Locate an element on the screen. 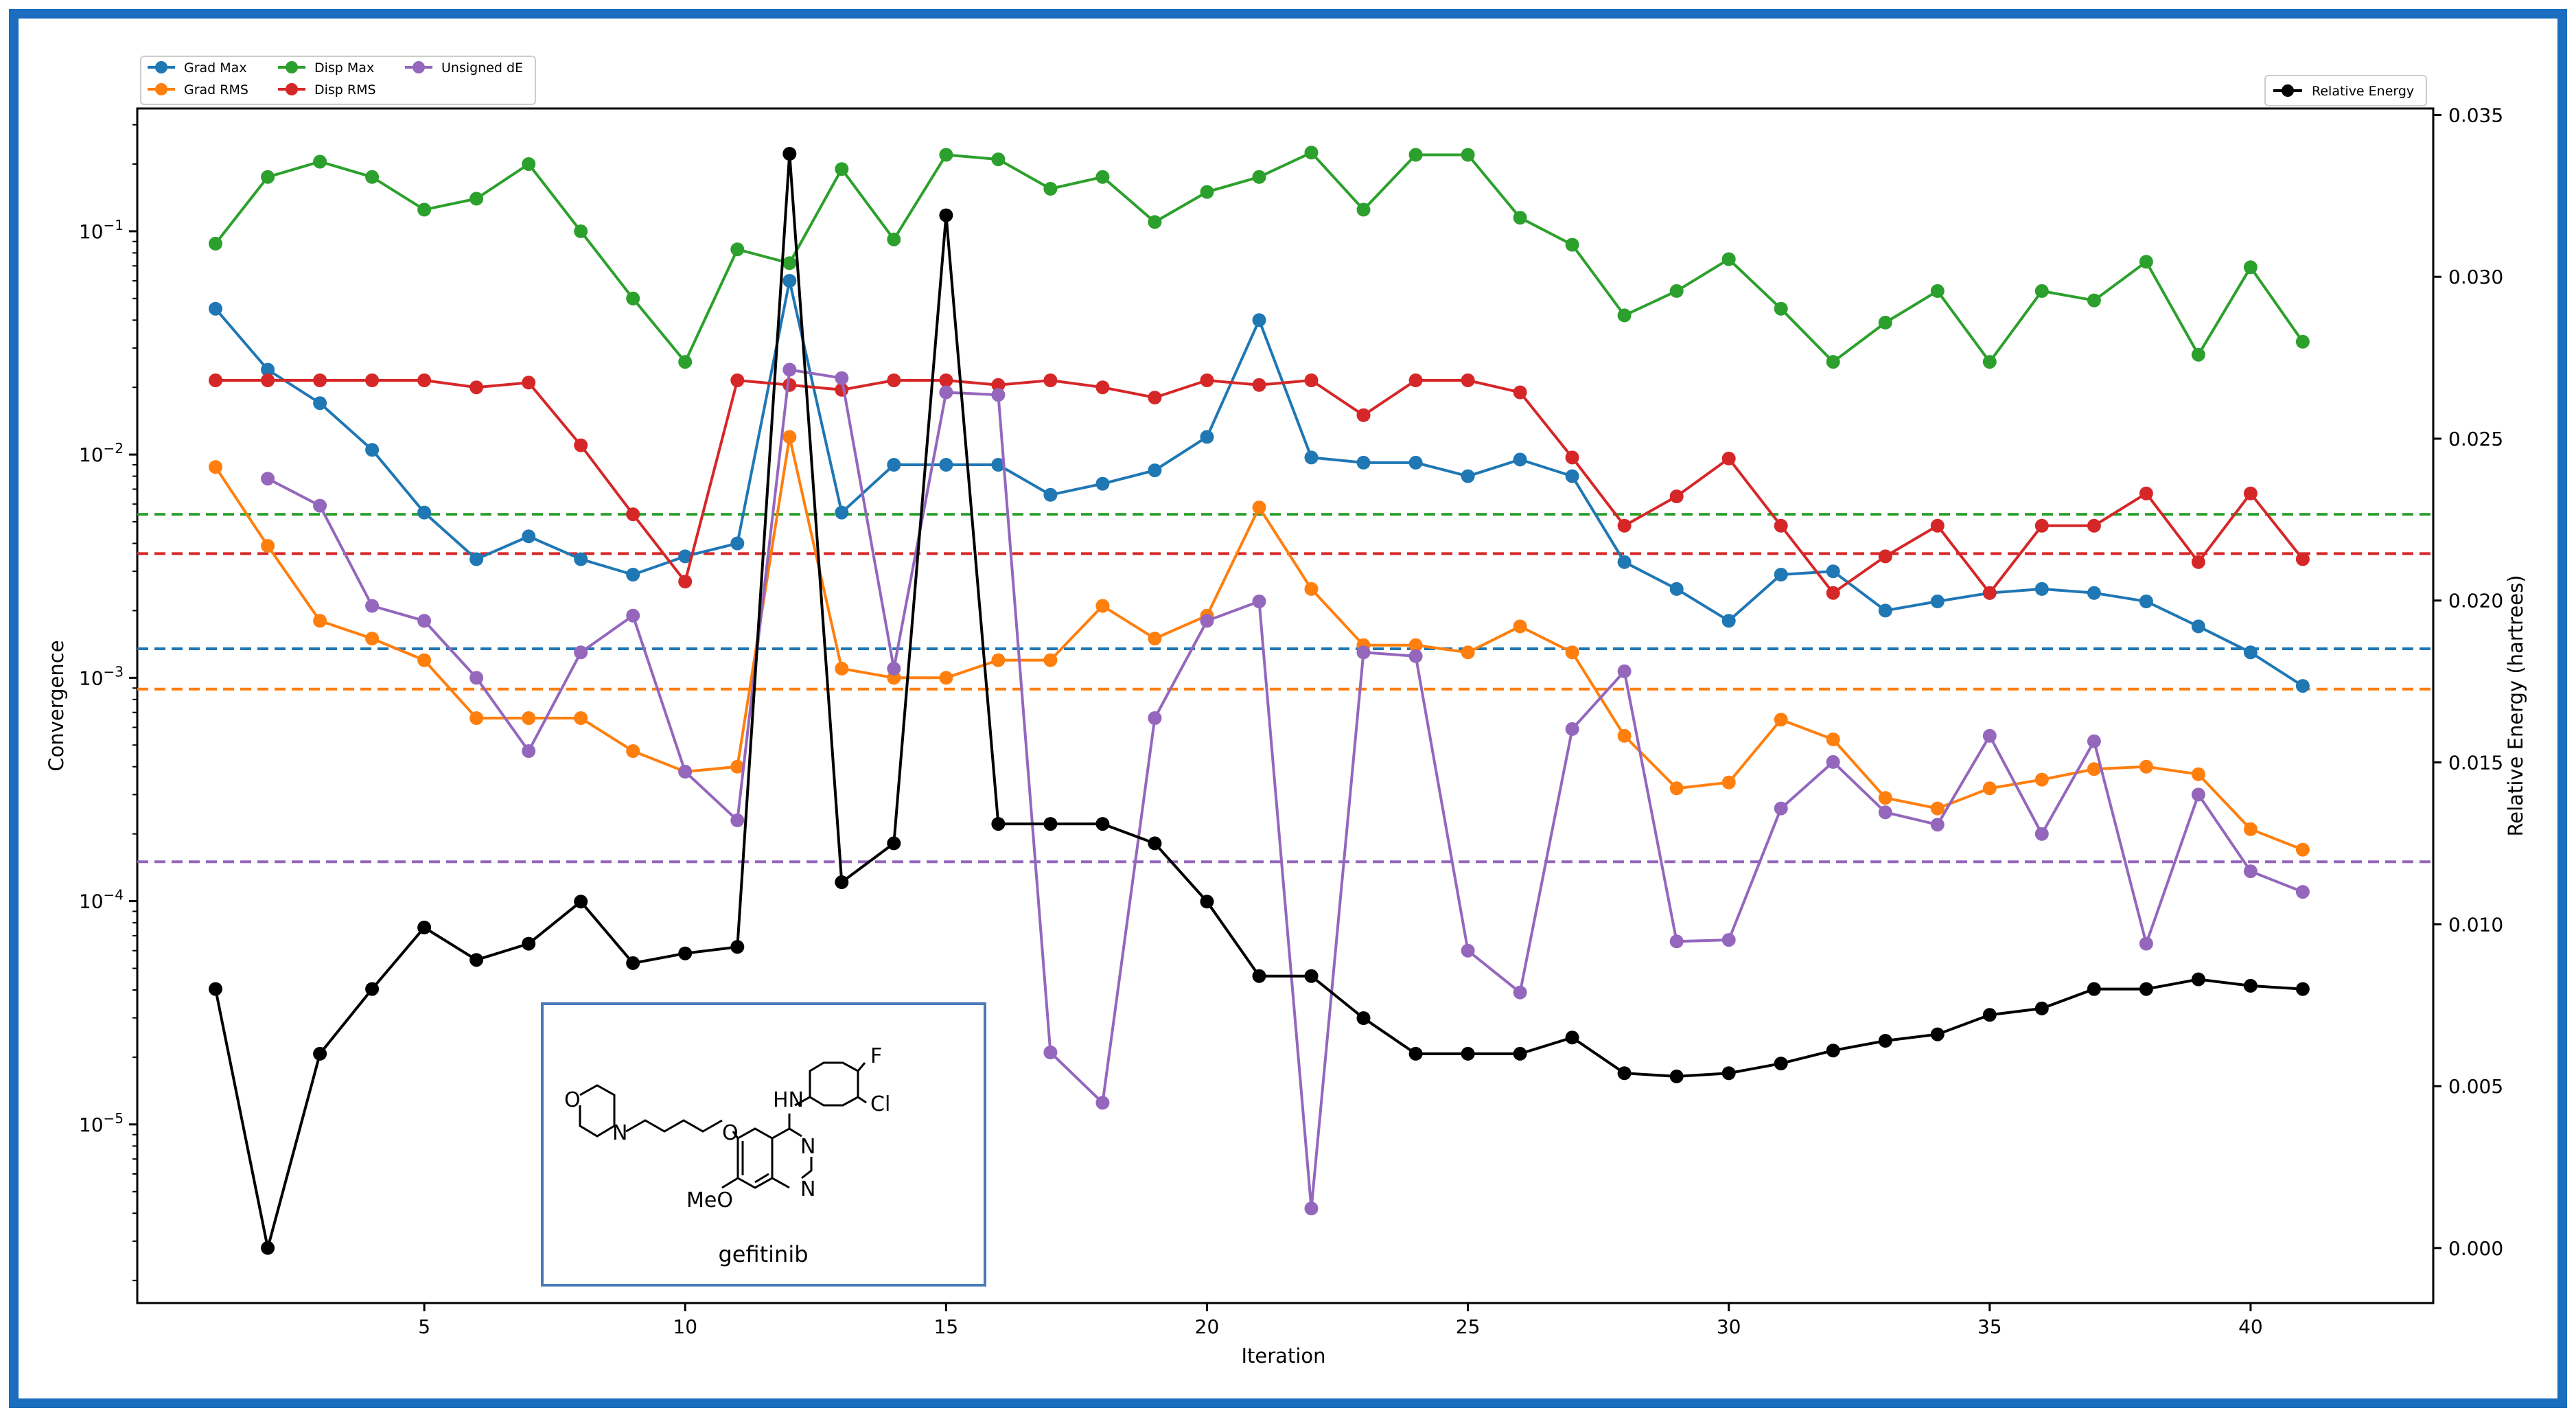  y-left-tick-label: 10⁻⁵ is located at coordinates (101, 1123).